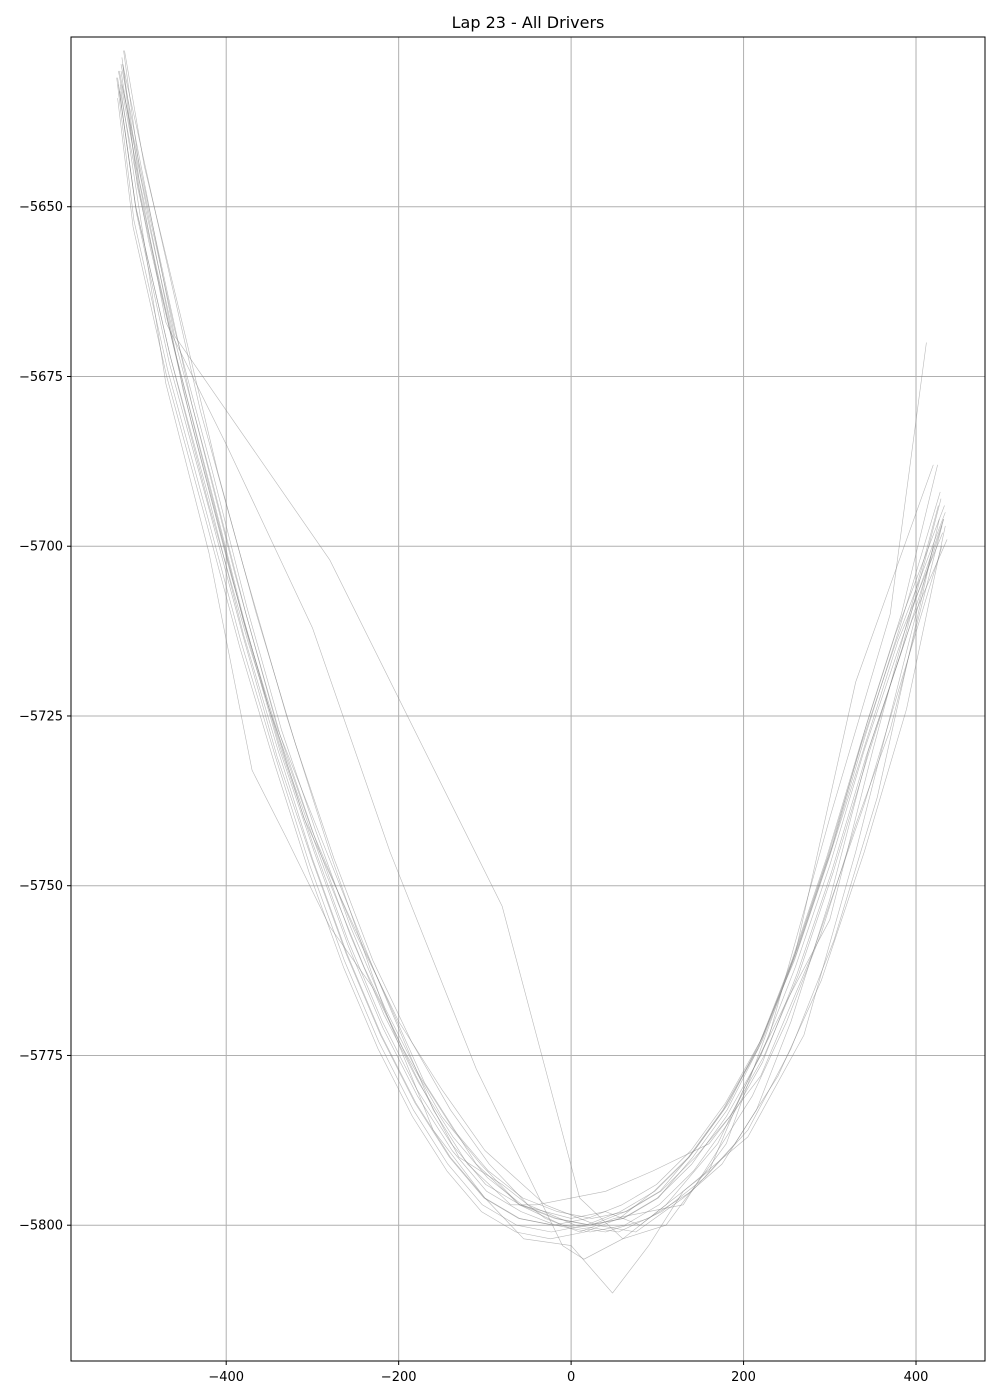 Image resolution: width=1000 pixels, height=1400 pixels. Describe the element at coordinates (41, 207) in the screenshot. I see `y-tick-label: −5650` at that location.